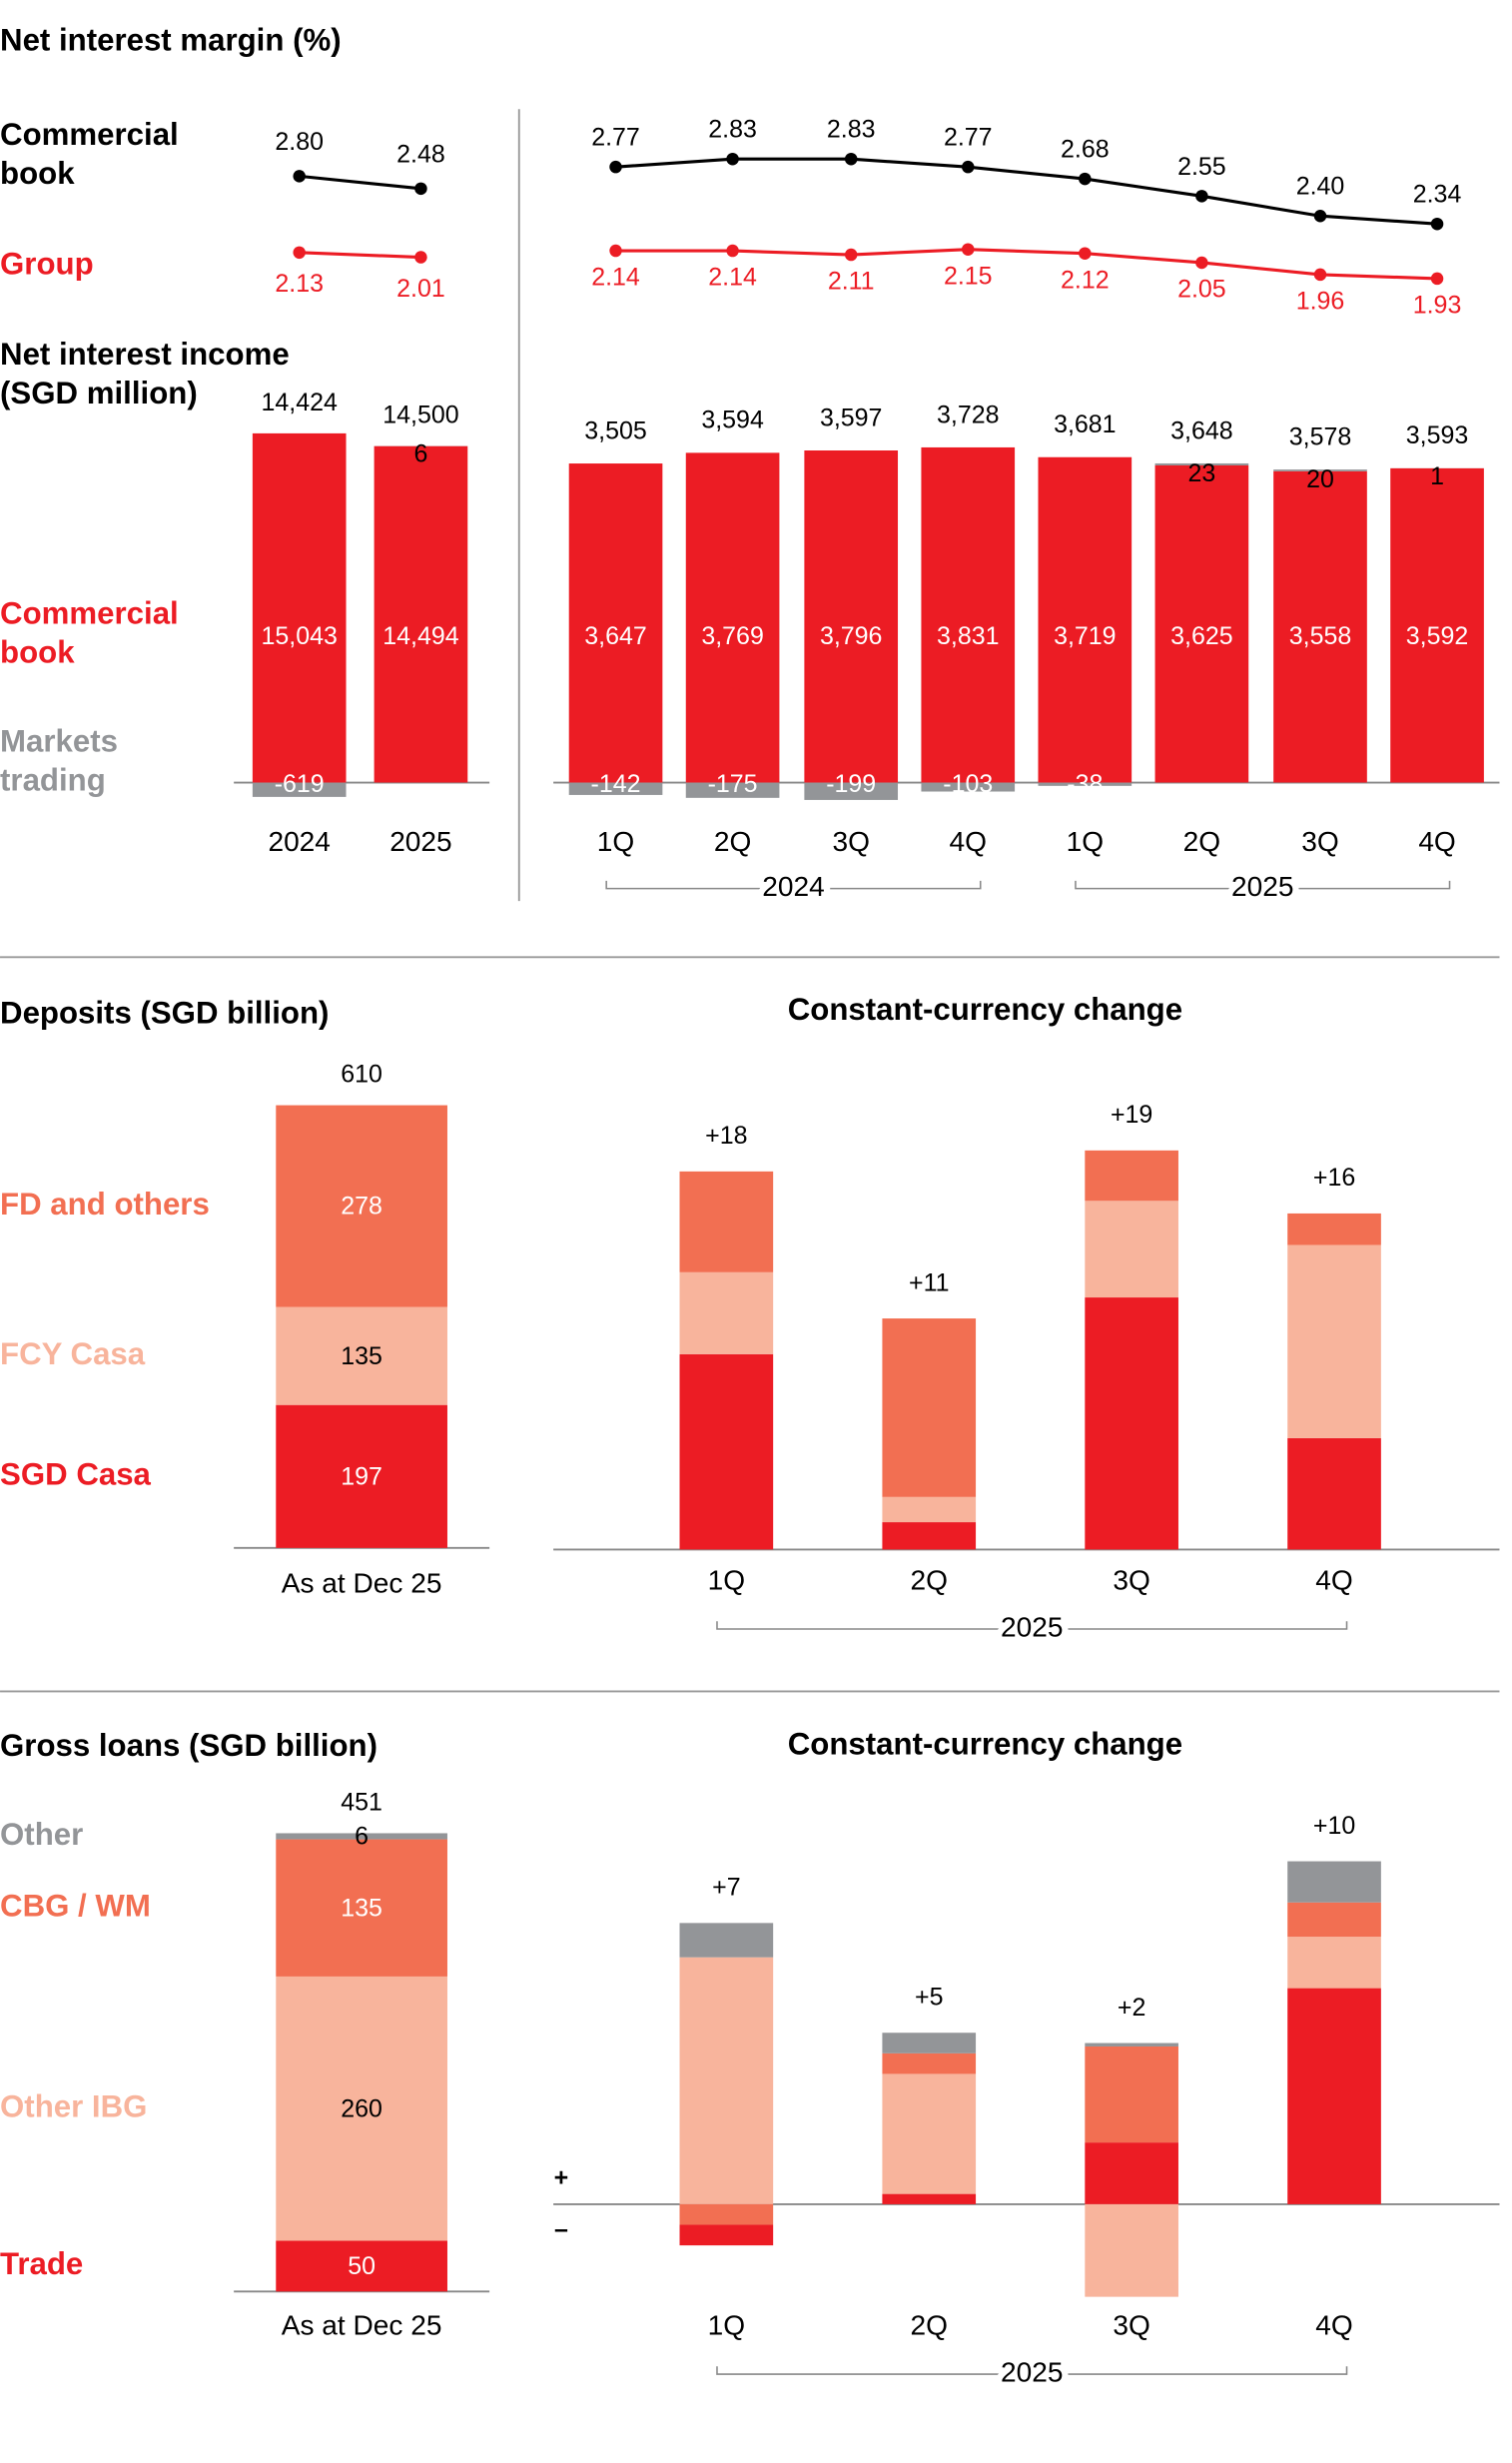 Image resolution: width=1512 pixels, height=2463 pixels. Describe the element at coordinates (1320, 479) in the screenshot. I see `segment-label: 20` at that location.